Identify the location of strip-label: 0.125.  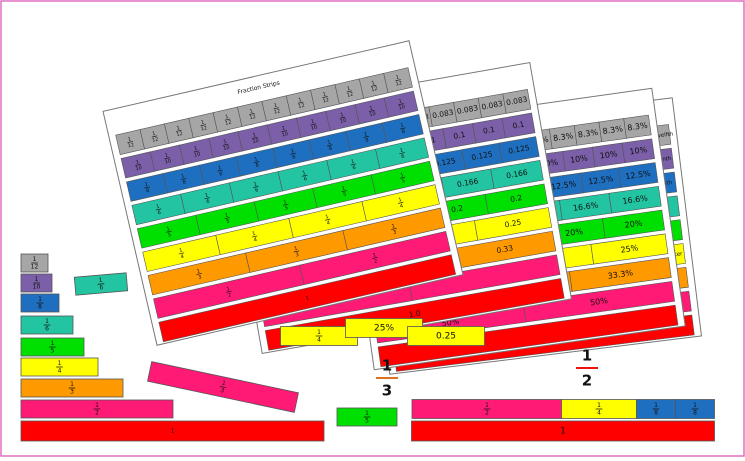
(519, 149).